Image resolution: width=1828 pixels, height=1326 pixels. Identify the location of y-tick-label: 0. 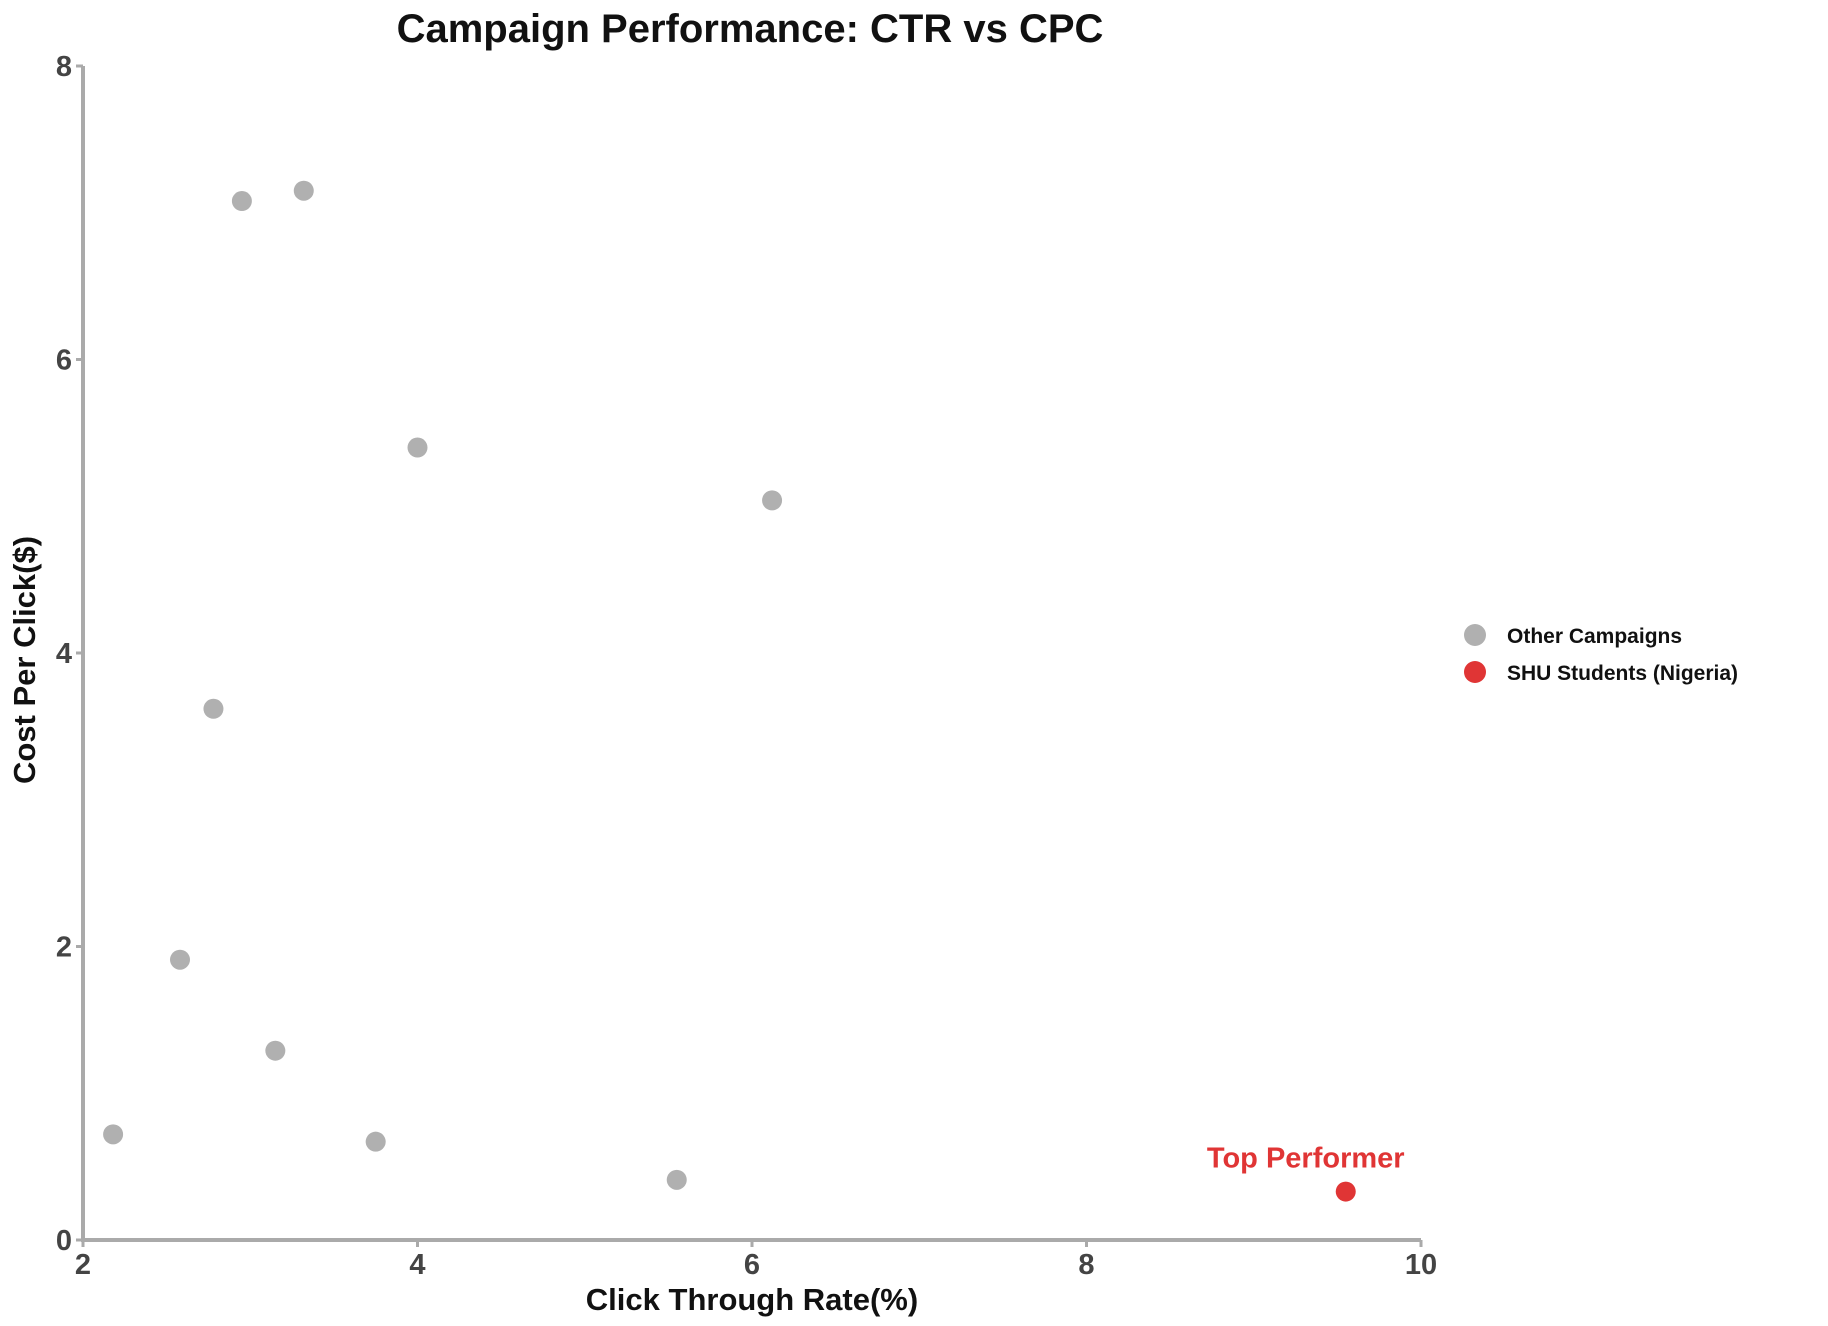
(64, 1241).